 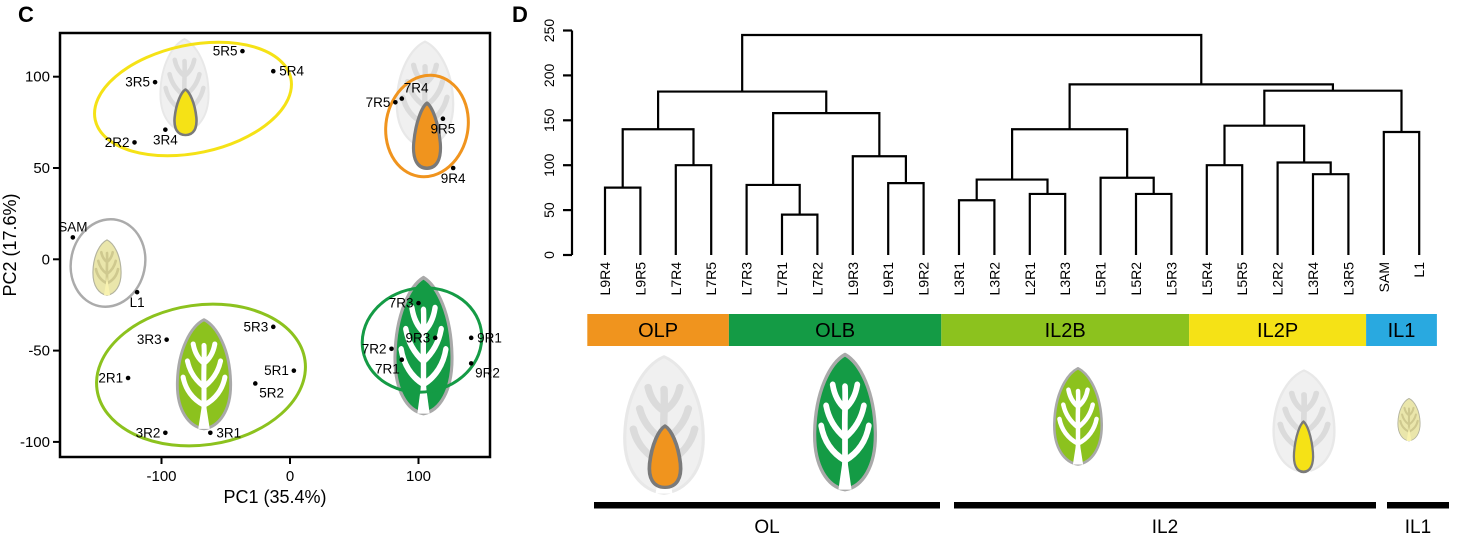 I want to click on span-bar-IL1, so click(x=1418, y=505).